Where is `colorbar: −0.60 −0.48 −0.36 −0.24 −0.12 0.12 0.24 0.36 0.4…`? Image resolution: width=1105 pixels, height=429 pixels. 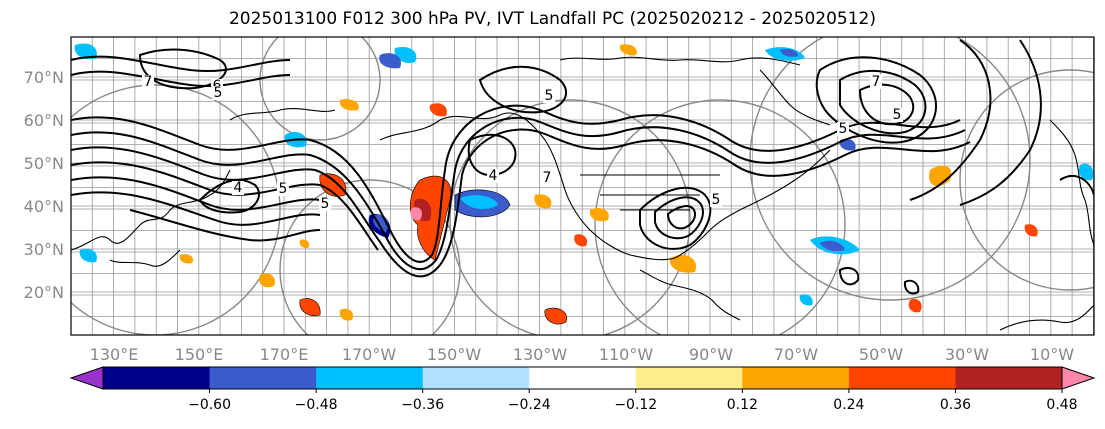 colorbar: −0.60 −0.48 −0.36 −0.24 −0.12 0.12 0.24 0.36 0.4… is located at coordinates (582, 389).